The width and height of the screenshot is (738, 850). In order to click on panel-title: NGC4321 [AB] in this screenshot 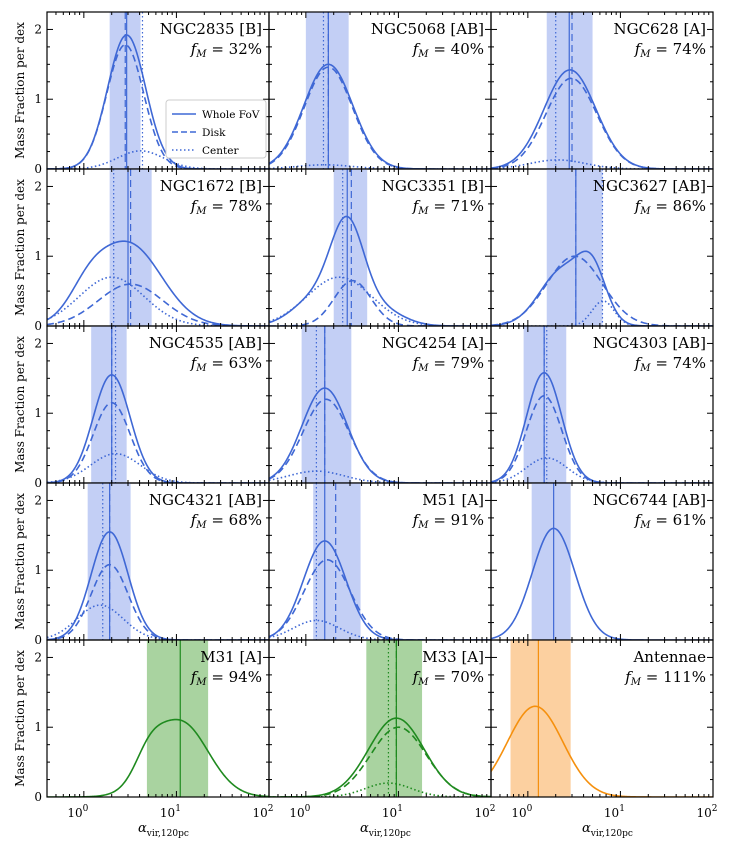, I will do `click(205, 500)`.